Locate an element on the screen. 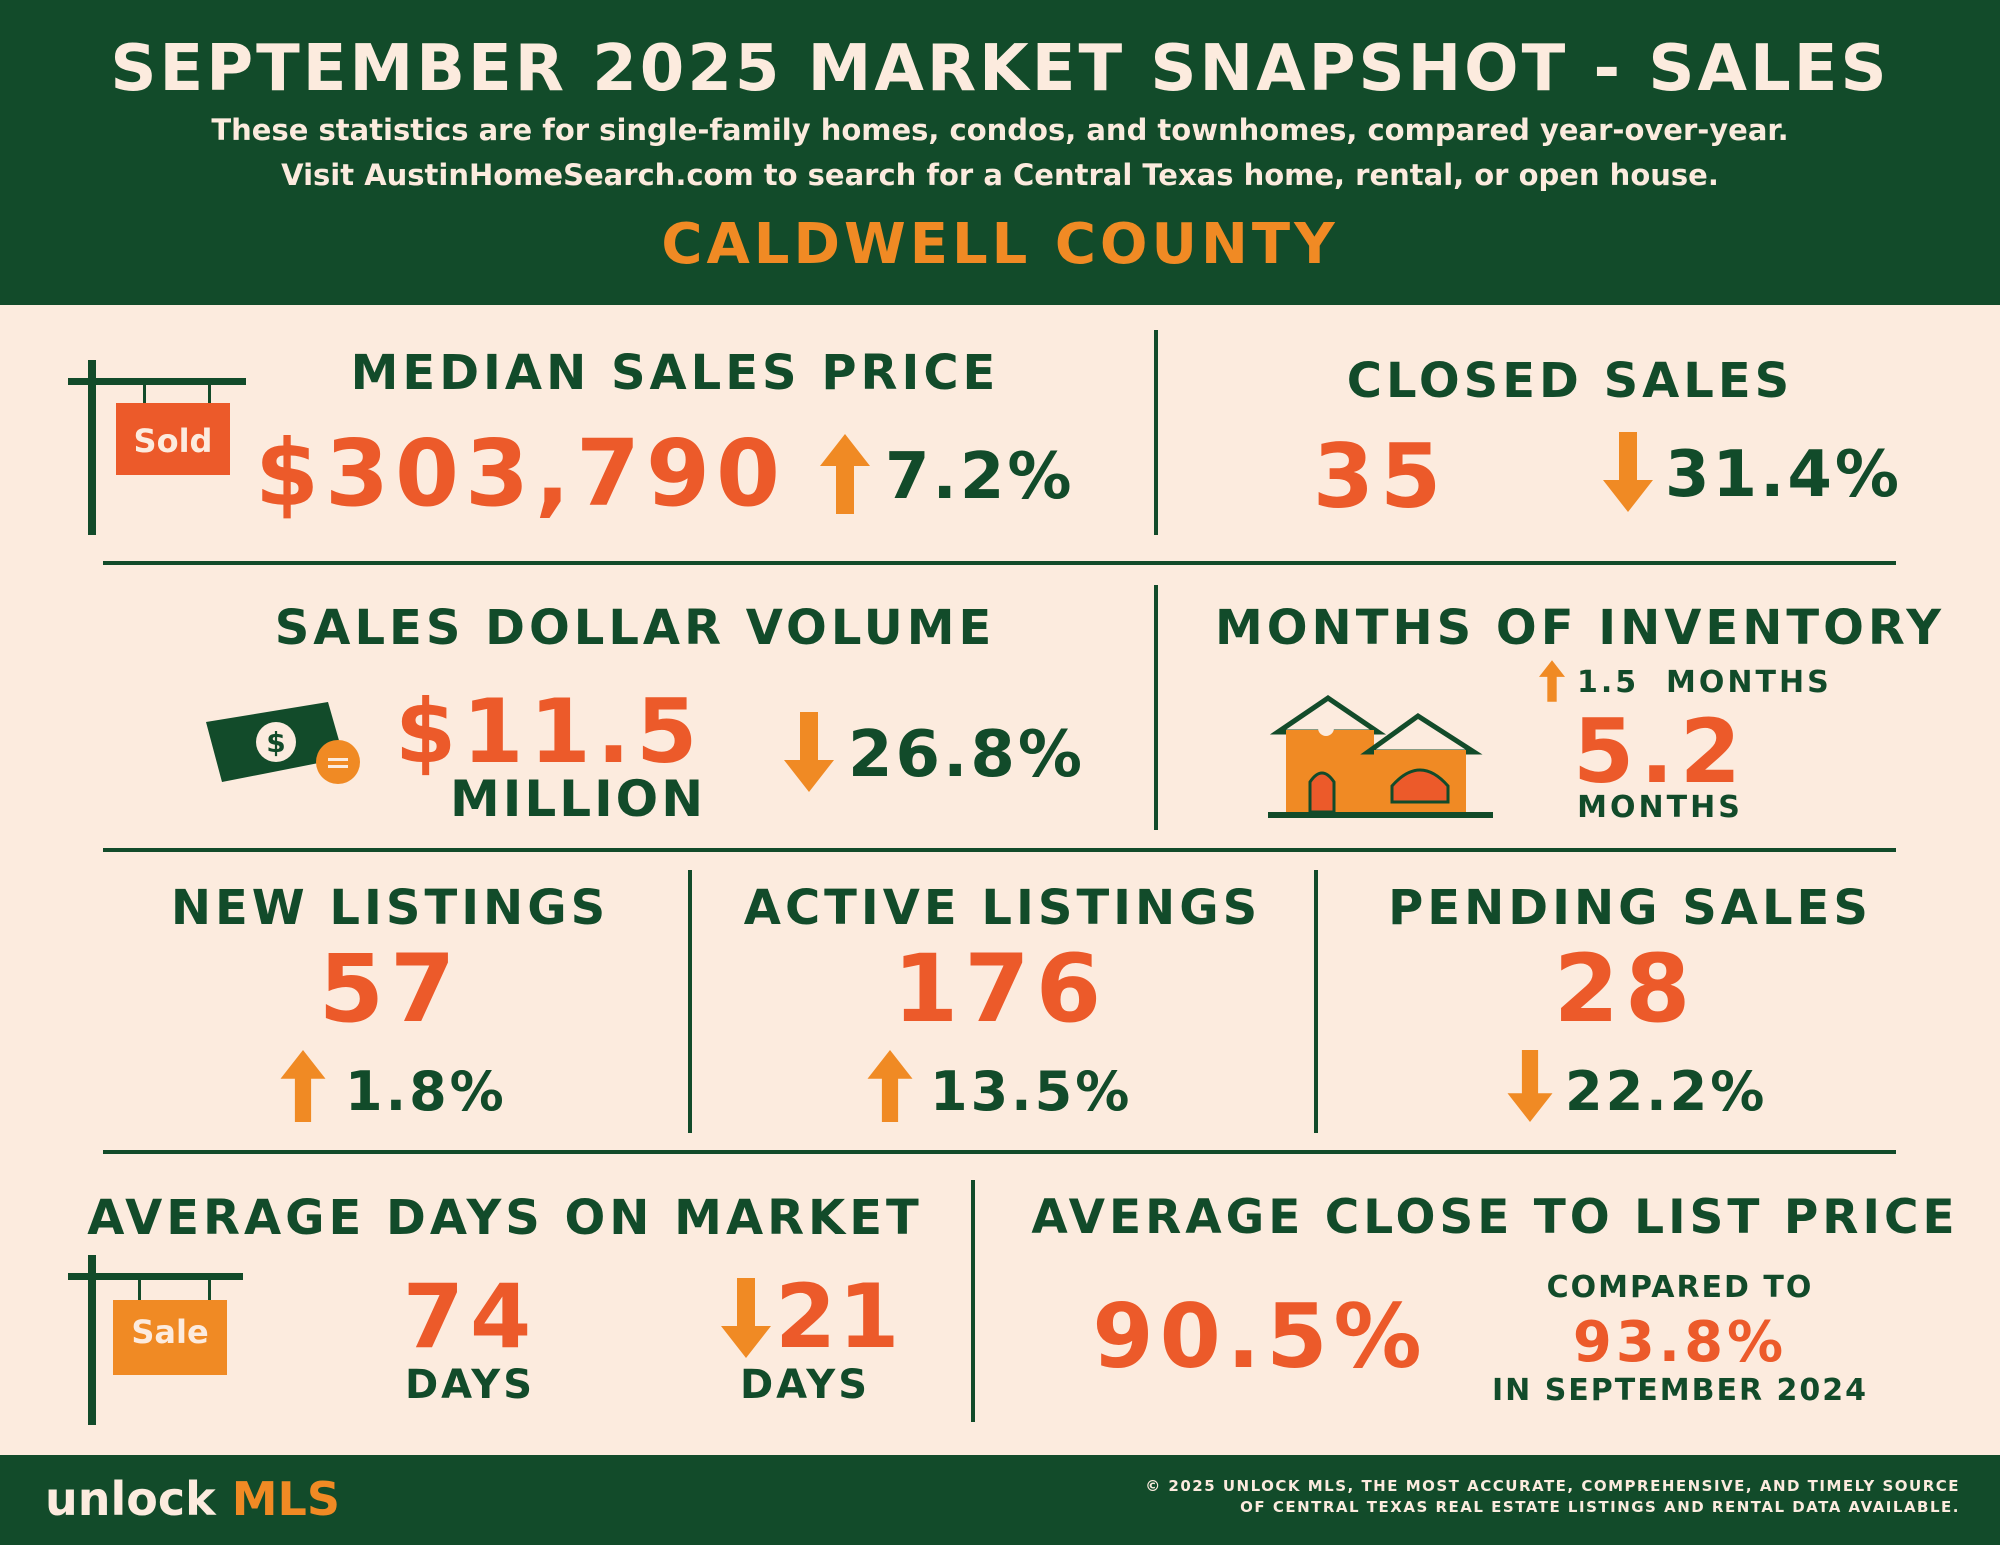 This screenshot has width=2000, height=1545. new-listings-label: NEW LISTINGS is located at coordinates (390, 908).